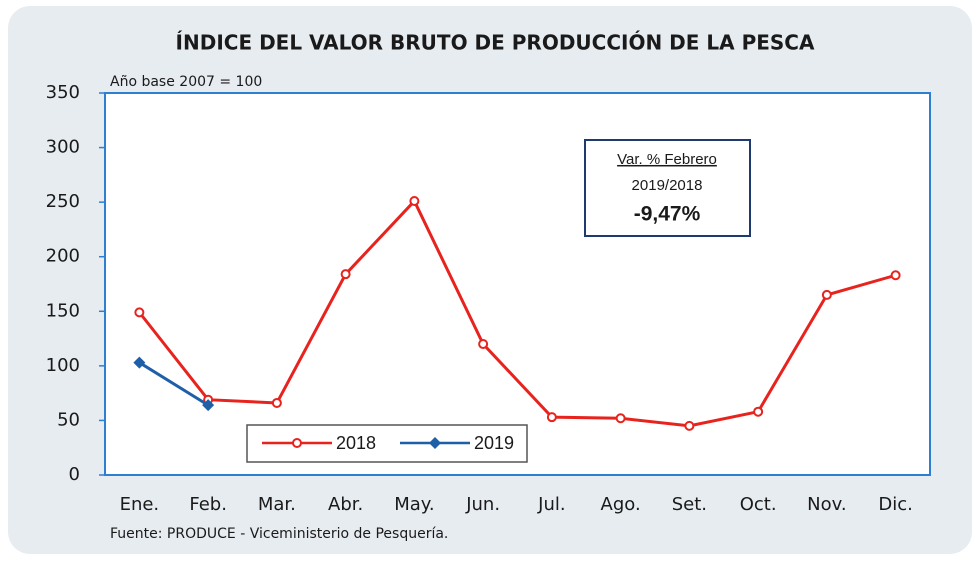 The width and height of the screenshot is (980, 562). Describe the element at coordinates (414, 504) in the screenshot. I see `x-tick-label: May.` at that location.